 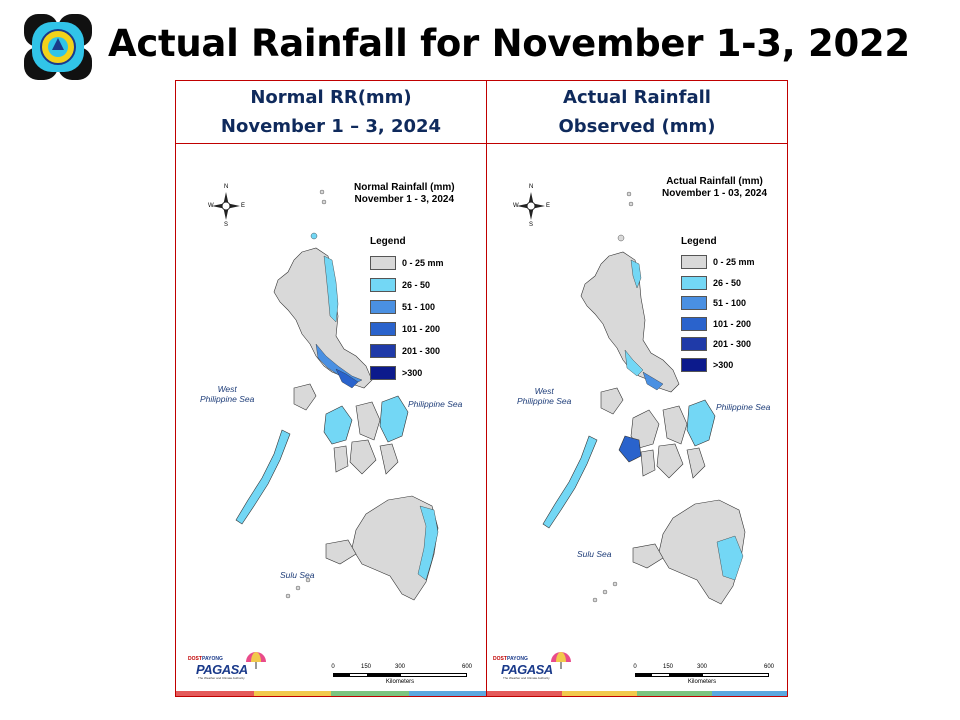 What do you see at coordinates (404, 199) in the screenshot?
I see `left-map-title-line2: November 1 - 3, 2024` at bounding box center [404, 199].